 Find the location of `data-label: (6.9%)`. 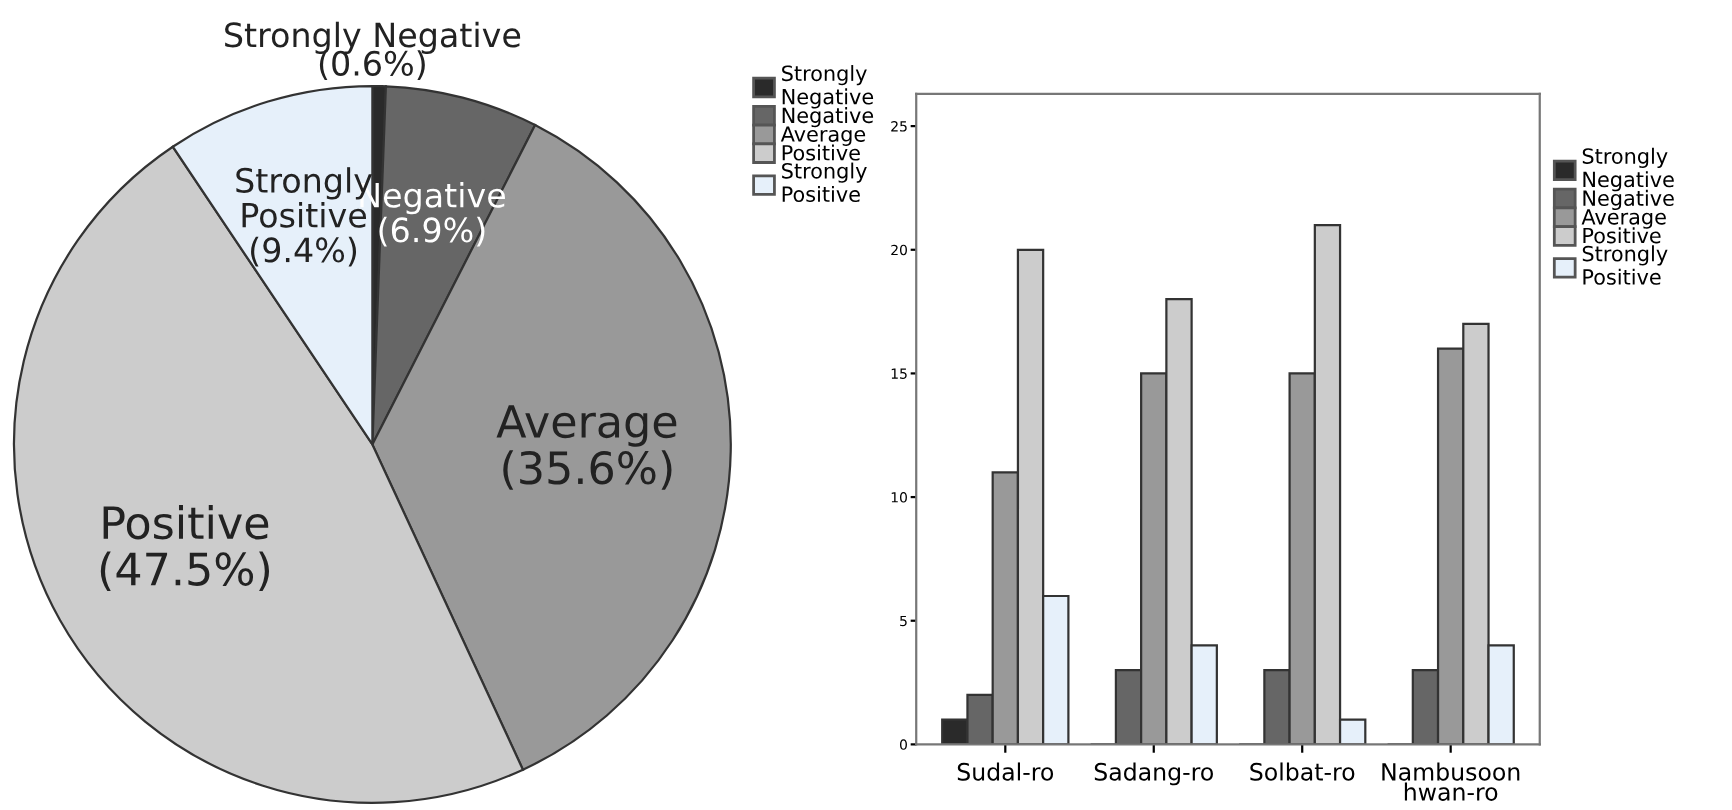

data-label: (6.9%) is located at coordinates (432, 231).